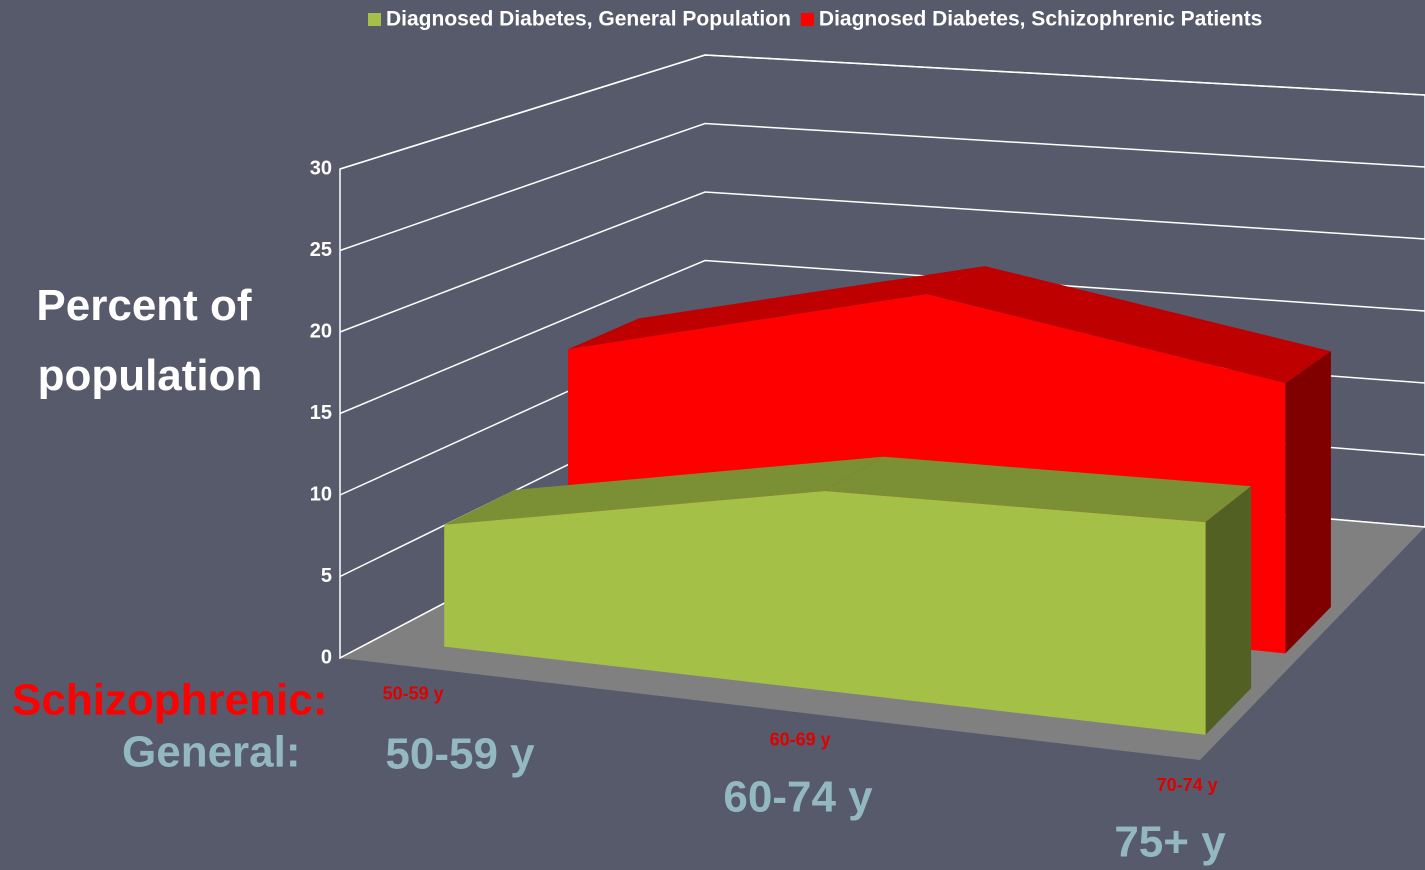 This screenshot has width=1425, height=870. I want to click on group-label: Schizophrenic:, so click(169, 700).